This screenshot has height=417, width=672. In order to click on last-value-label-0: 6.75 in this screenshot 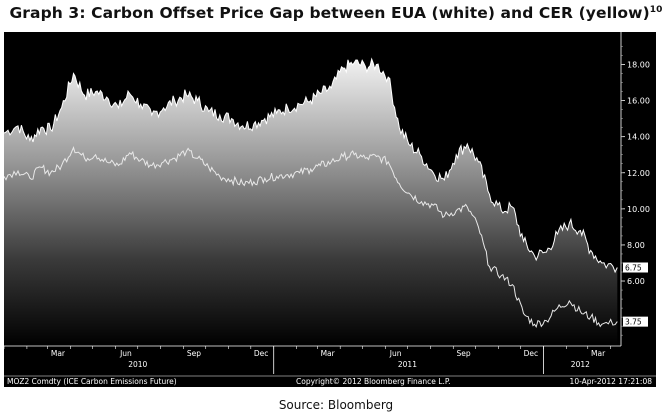, I will do `click(633, 268)`.